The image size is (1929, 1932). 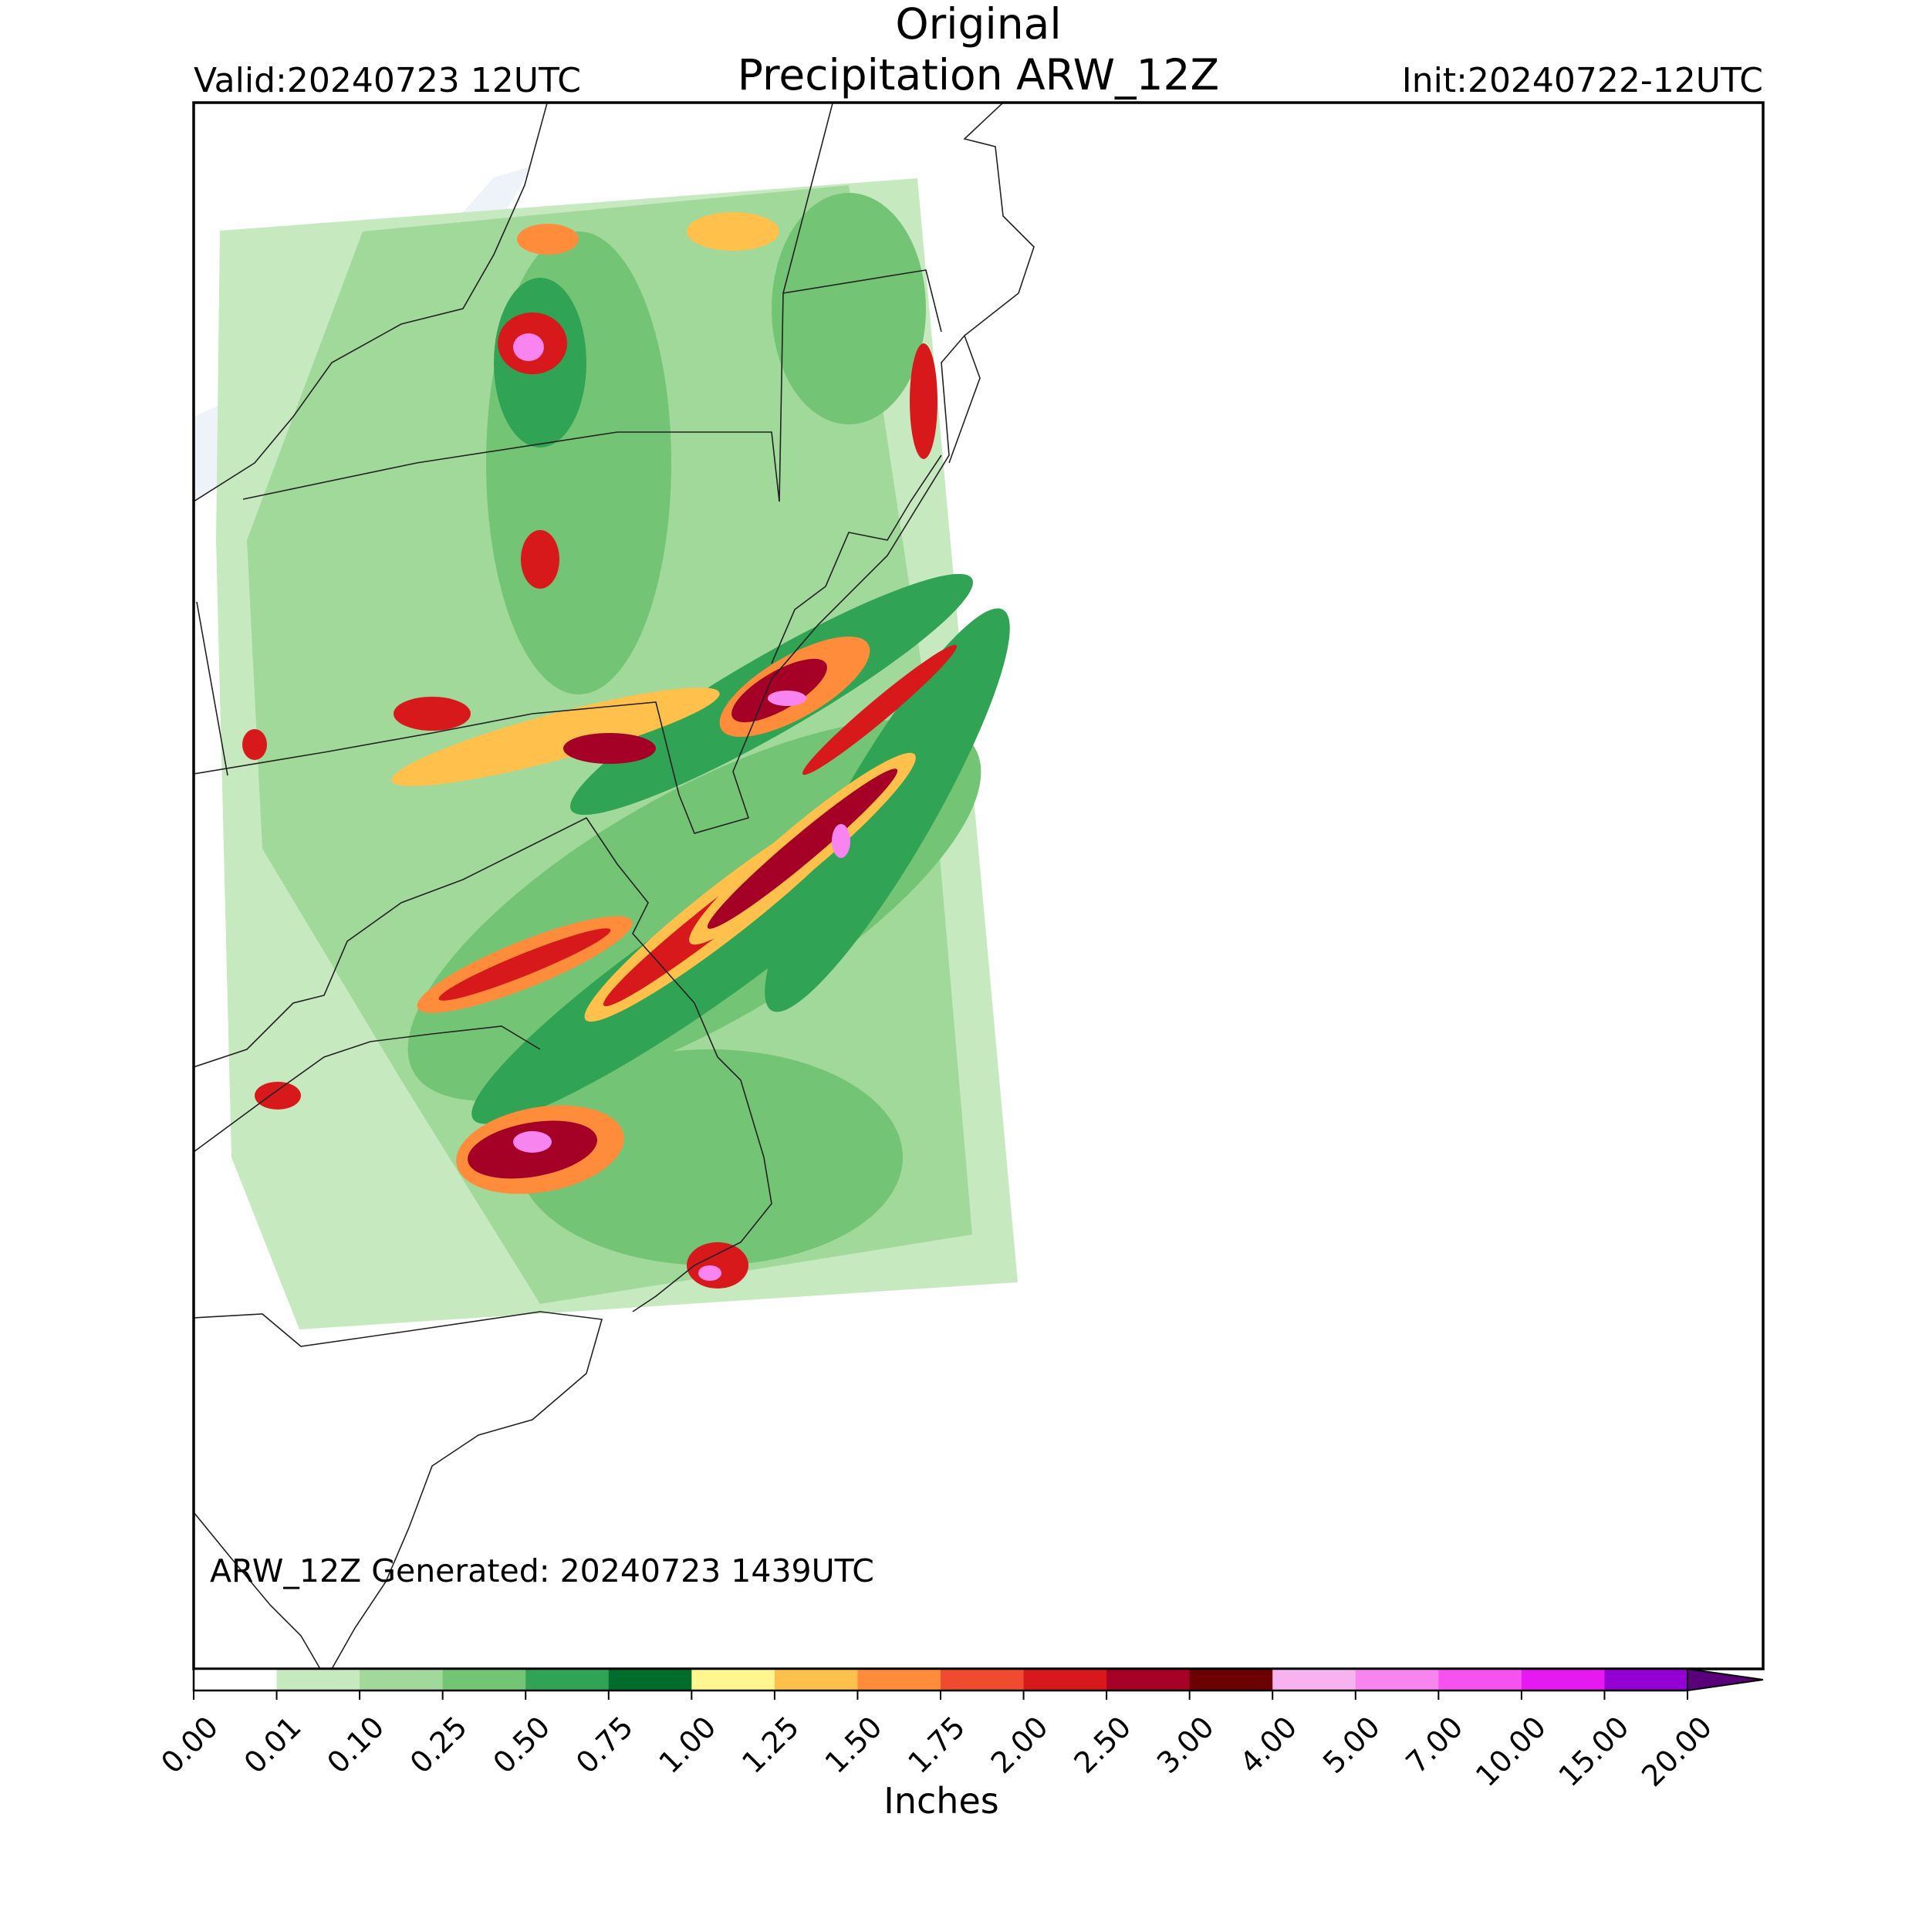 I want to click on colorbar-tick-label: 0.75, so click(x=604, y=1745).